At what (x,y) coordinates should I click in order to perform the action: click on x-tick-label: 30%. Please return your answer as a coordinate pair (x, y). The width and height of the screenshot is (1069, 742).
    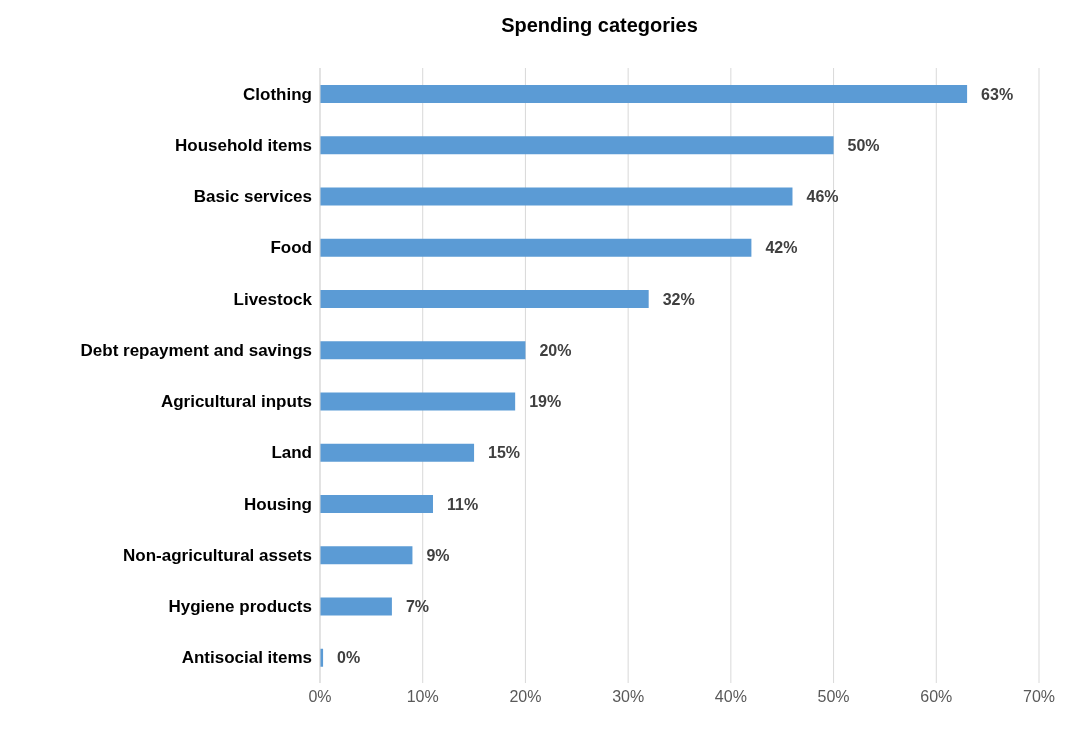
    Looking at the image, I should click on (628, 697).